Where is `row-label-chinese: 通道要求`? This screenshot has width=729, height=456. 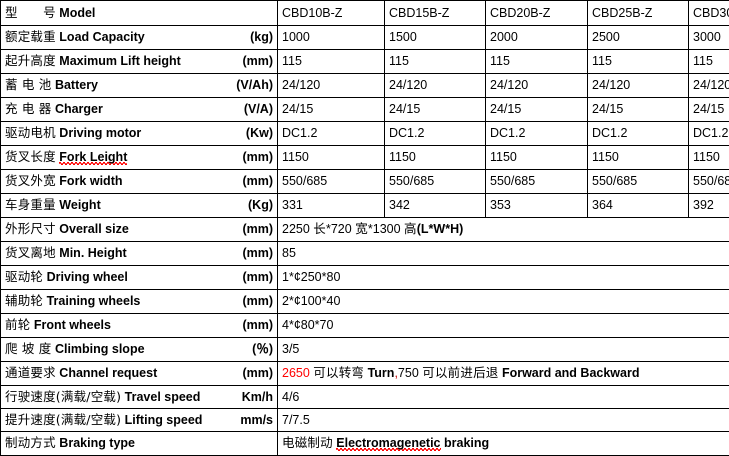 row-label-chinese: 通道要求 is located at coordinates (30, 373).